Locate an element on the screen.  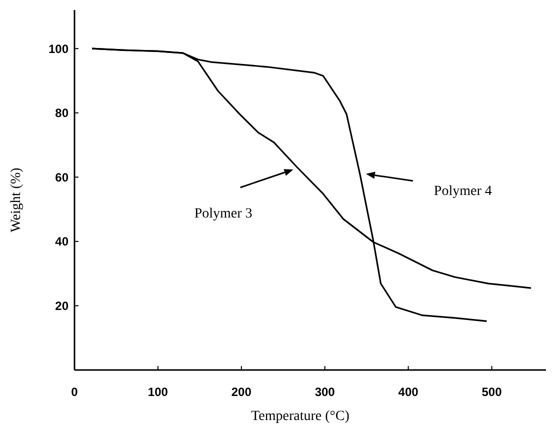
y-tick-label: 40 is located at coordinates (62, 241).